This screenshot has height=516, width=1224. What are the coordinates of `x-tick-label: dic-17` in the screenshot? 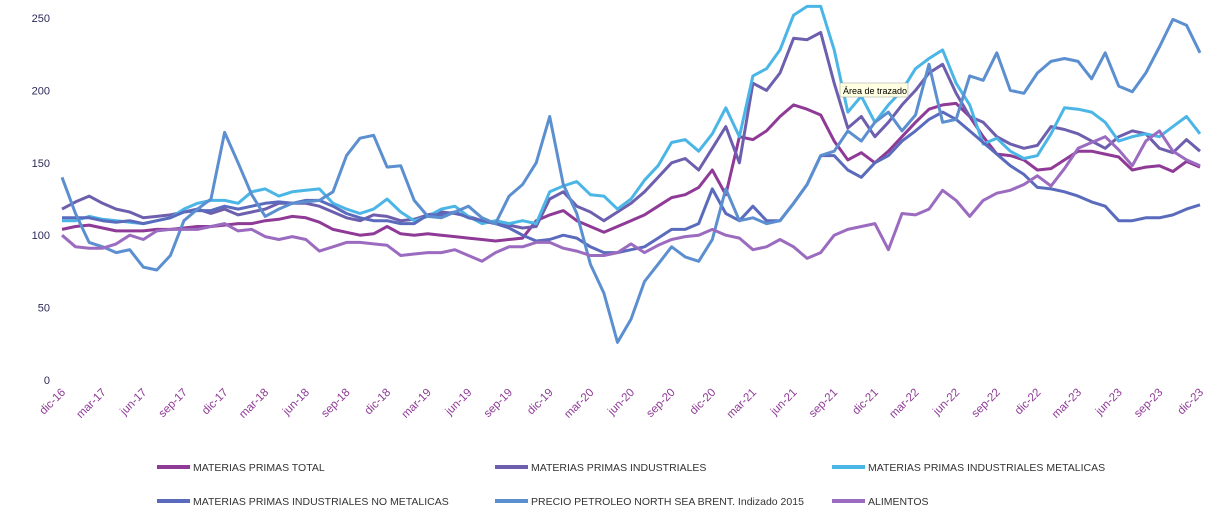 It's located at (215, 402).